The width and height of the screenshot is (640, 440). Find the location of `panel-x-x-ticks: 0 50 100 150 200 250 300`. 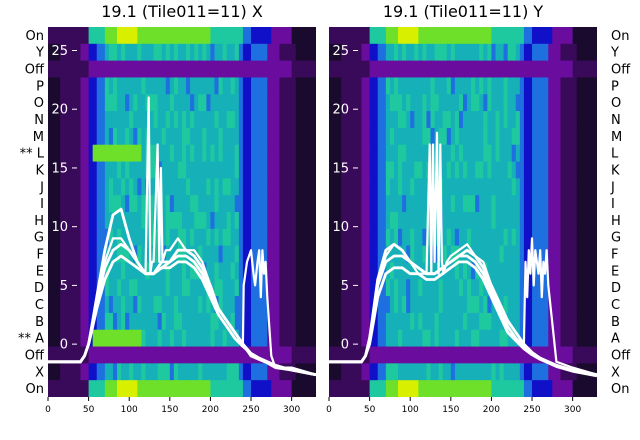

panel-x-x-ticks: 0 50 100 150 200 250 300 is located at coordinates (172, 406).